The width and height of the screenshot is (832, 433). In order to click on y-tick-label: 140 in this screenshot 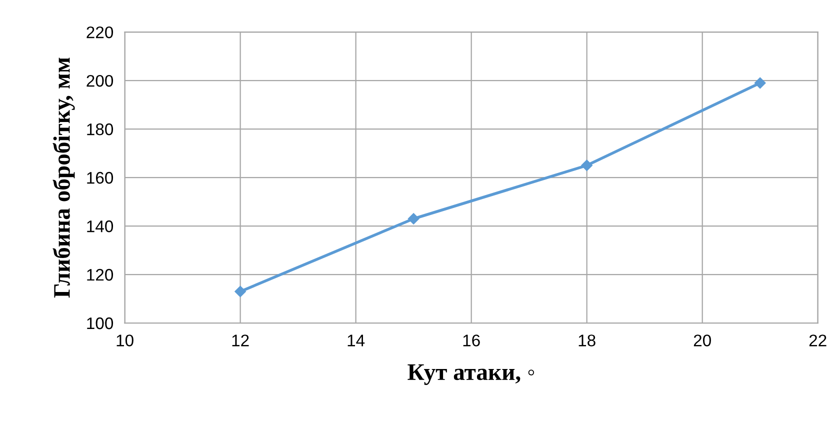, I will do `click(100, 226)`.